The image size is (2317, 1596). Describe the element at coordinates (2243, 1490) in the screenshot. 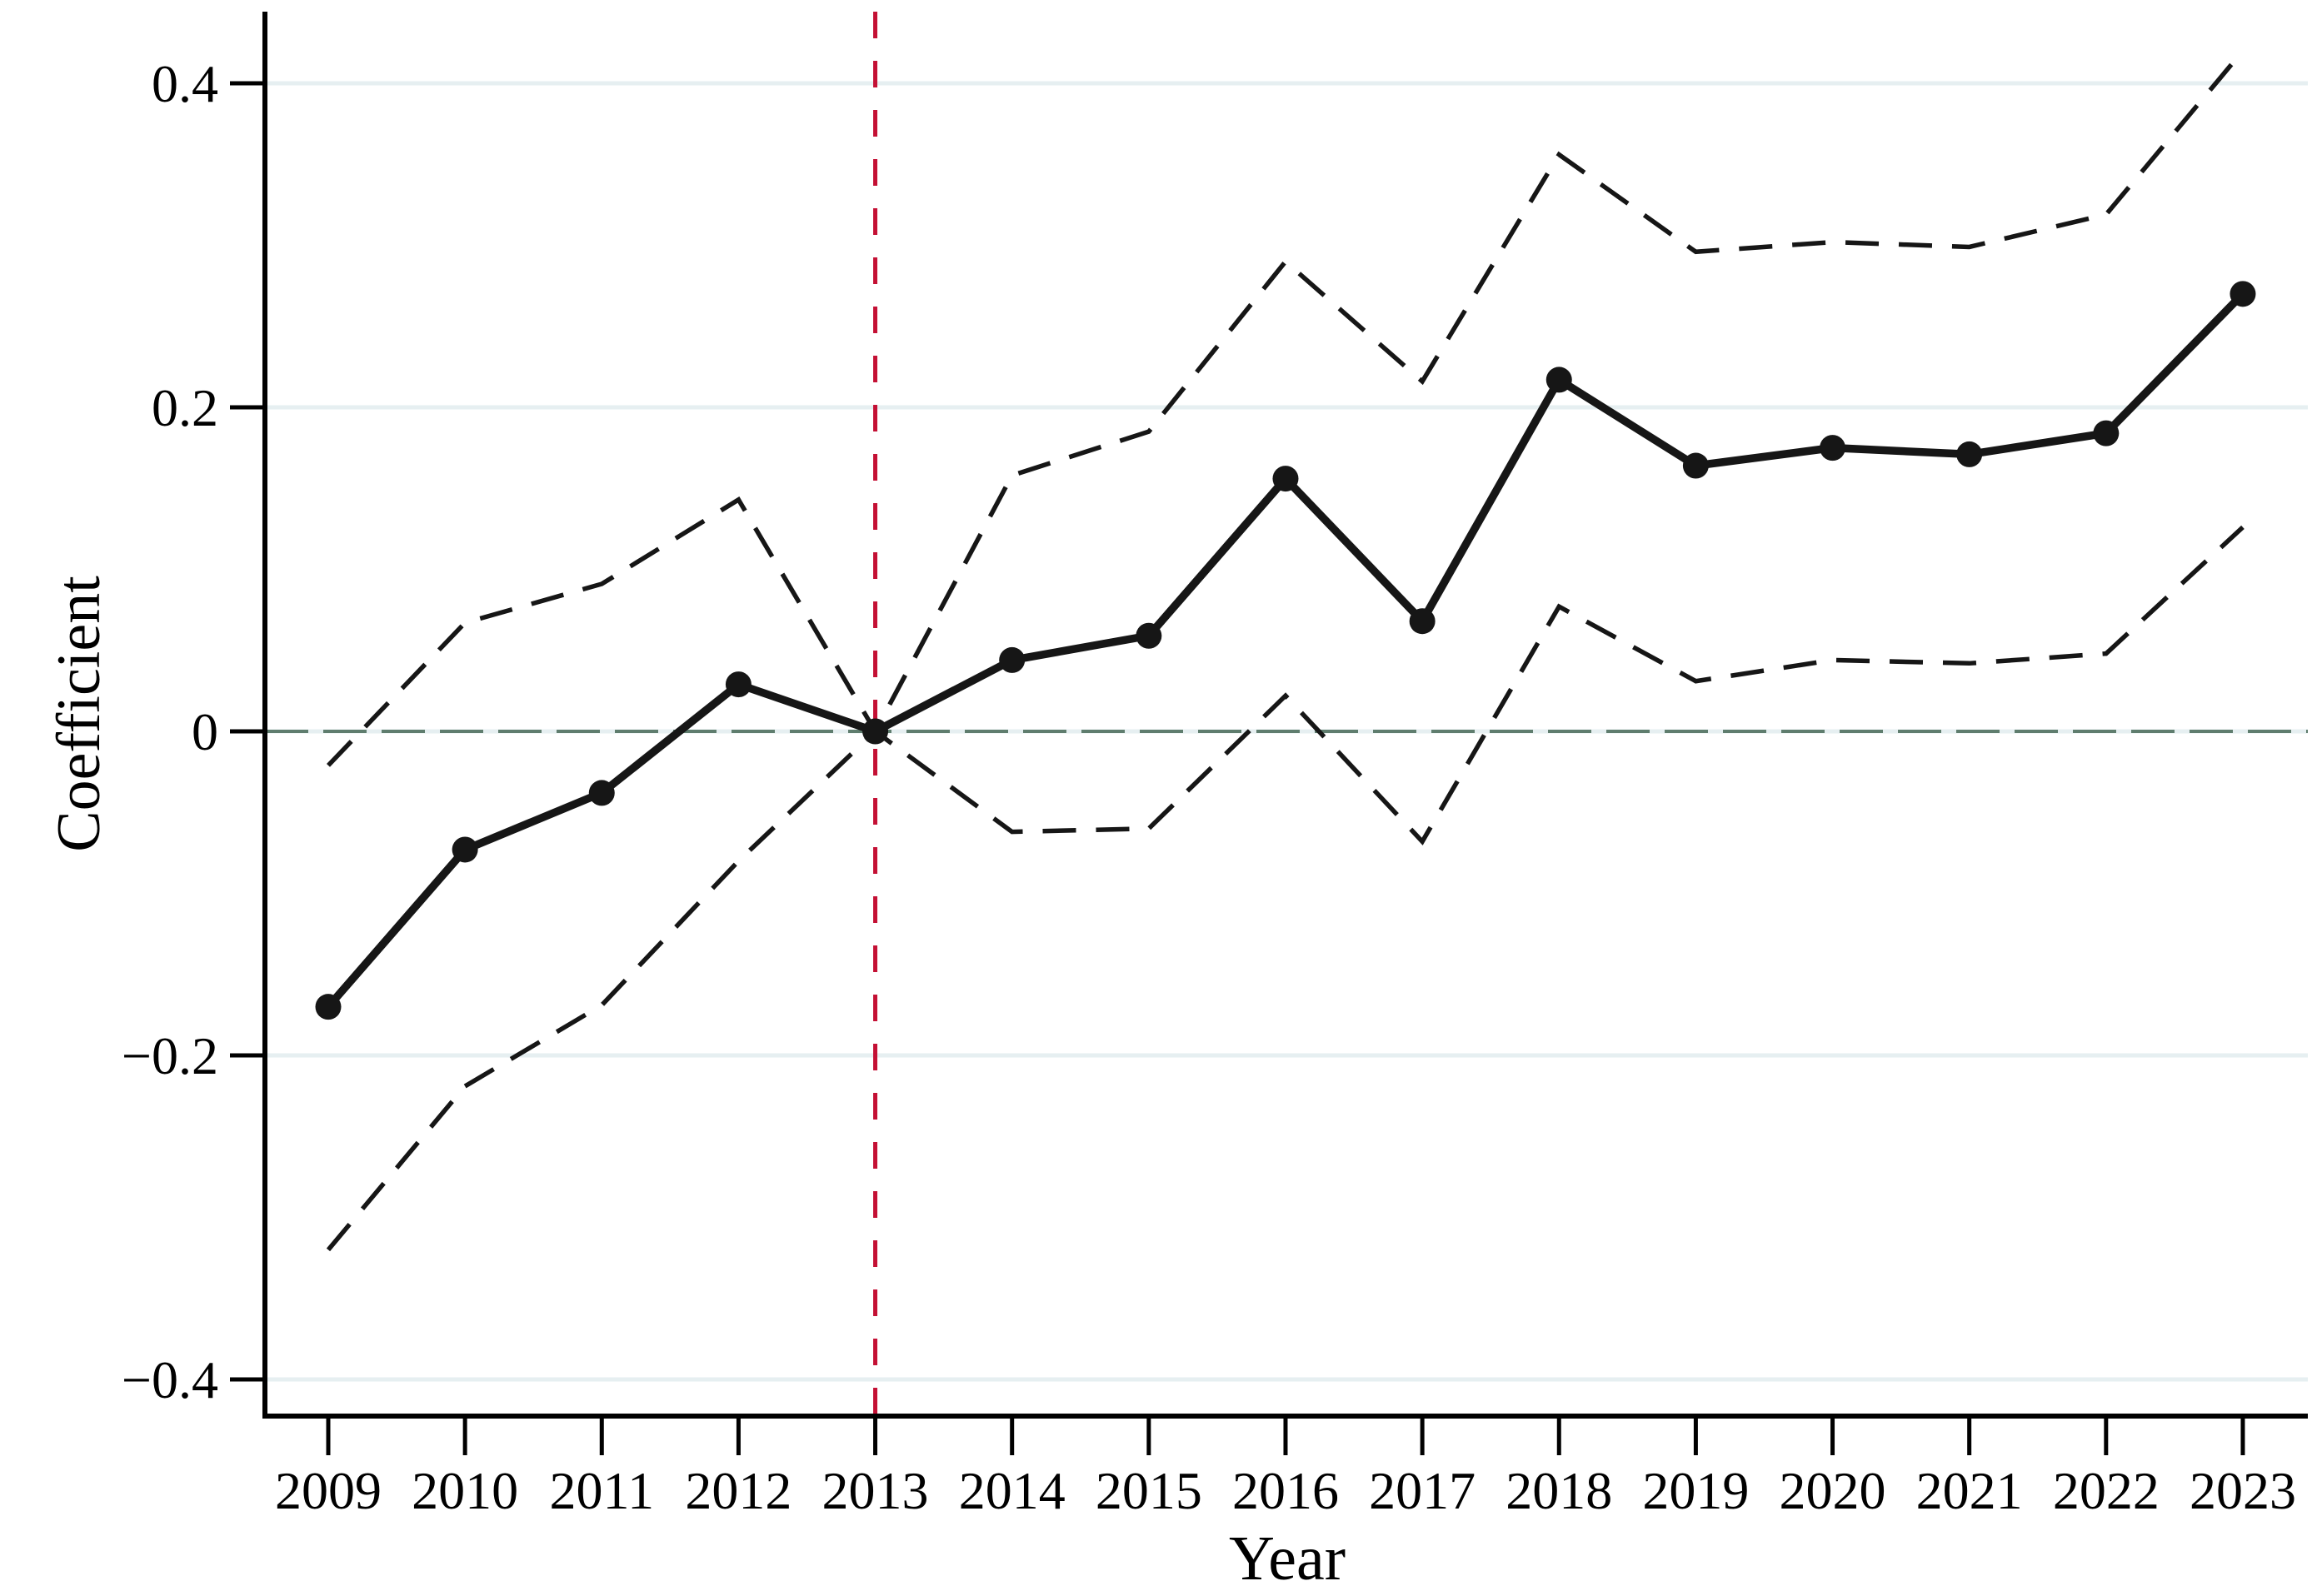

I see `x-tick-label: 2023` at that location.